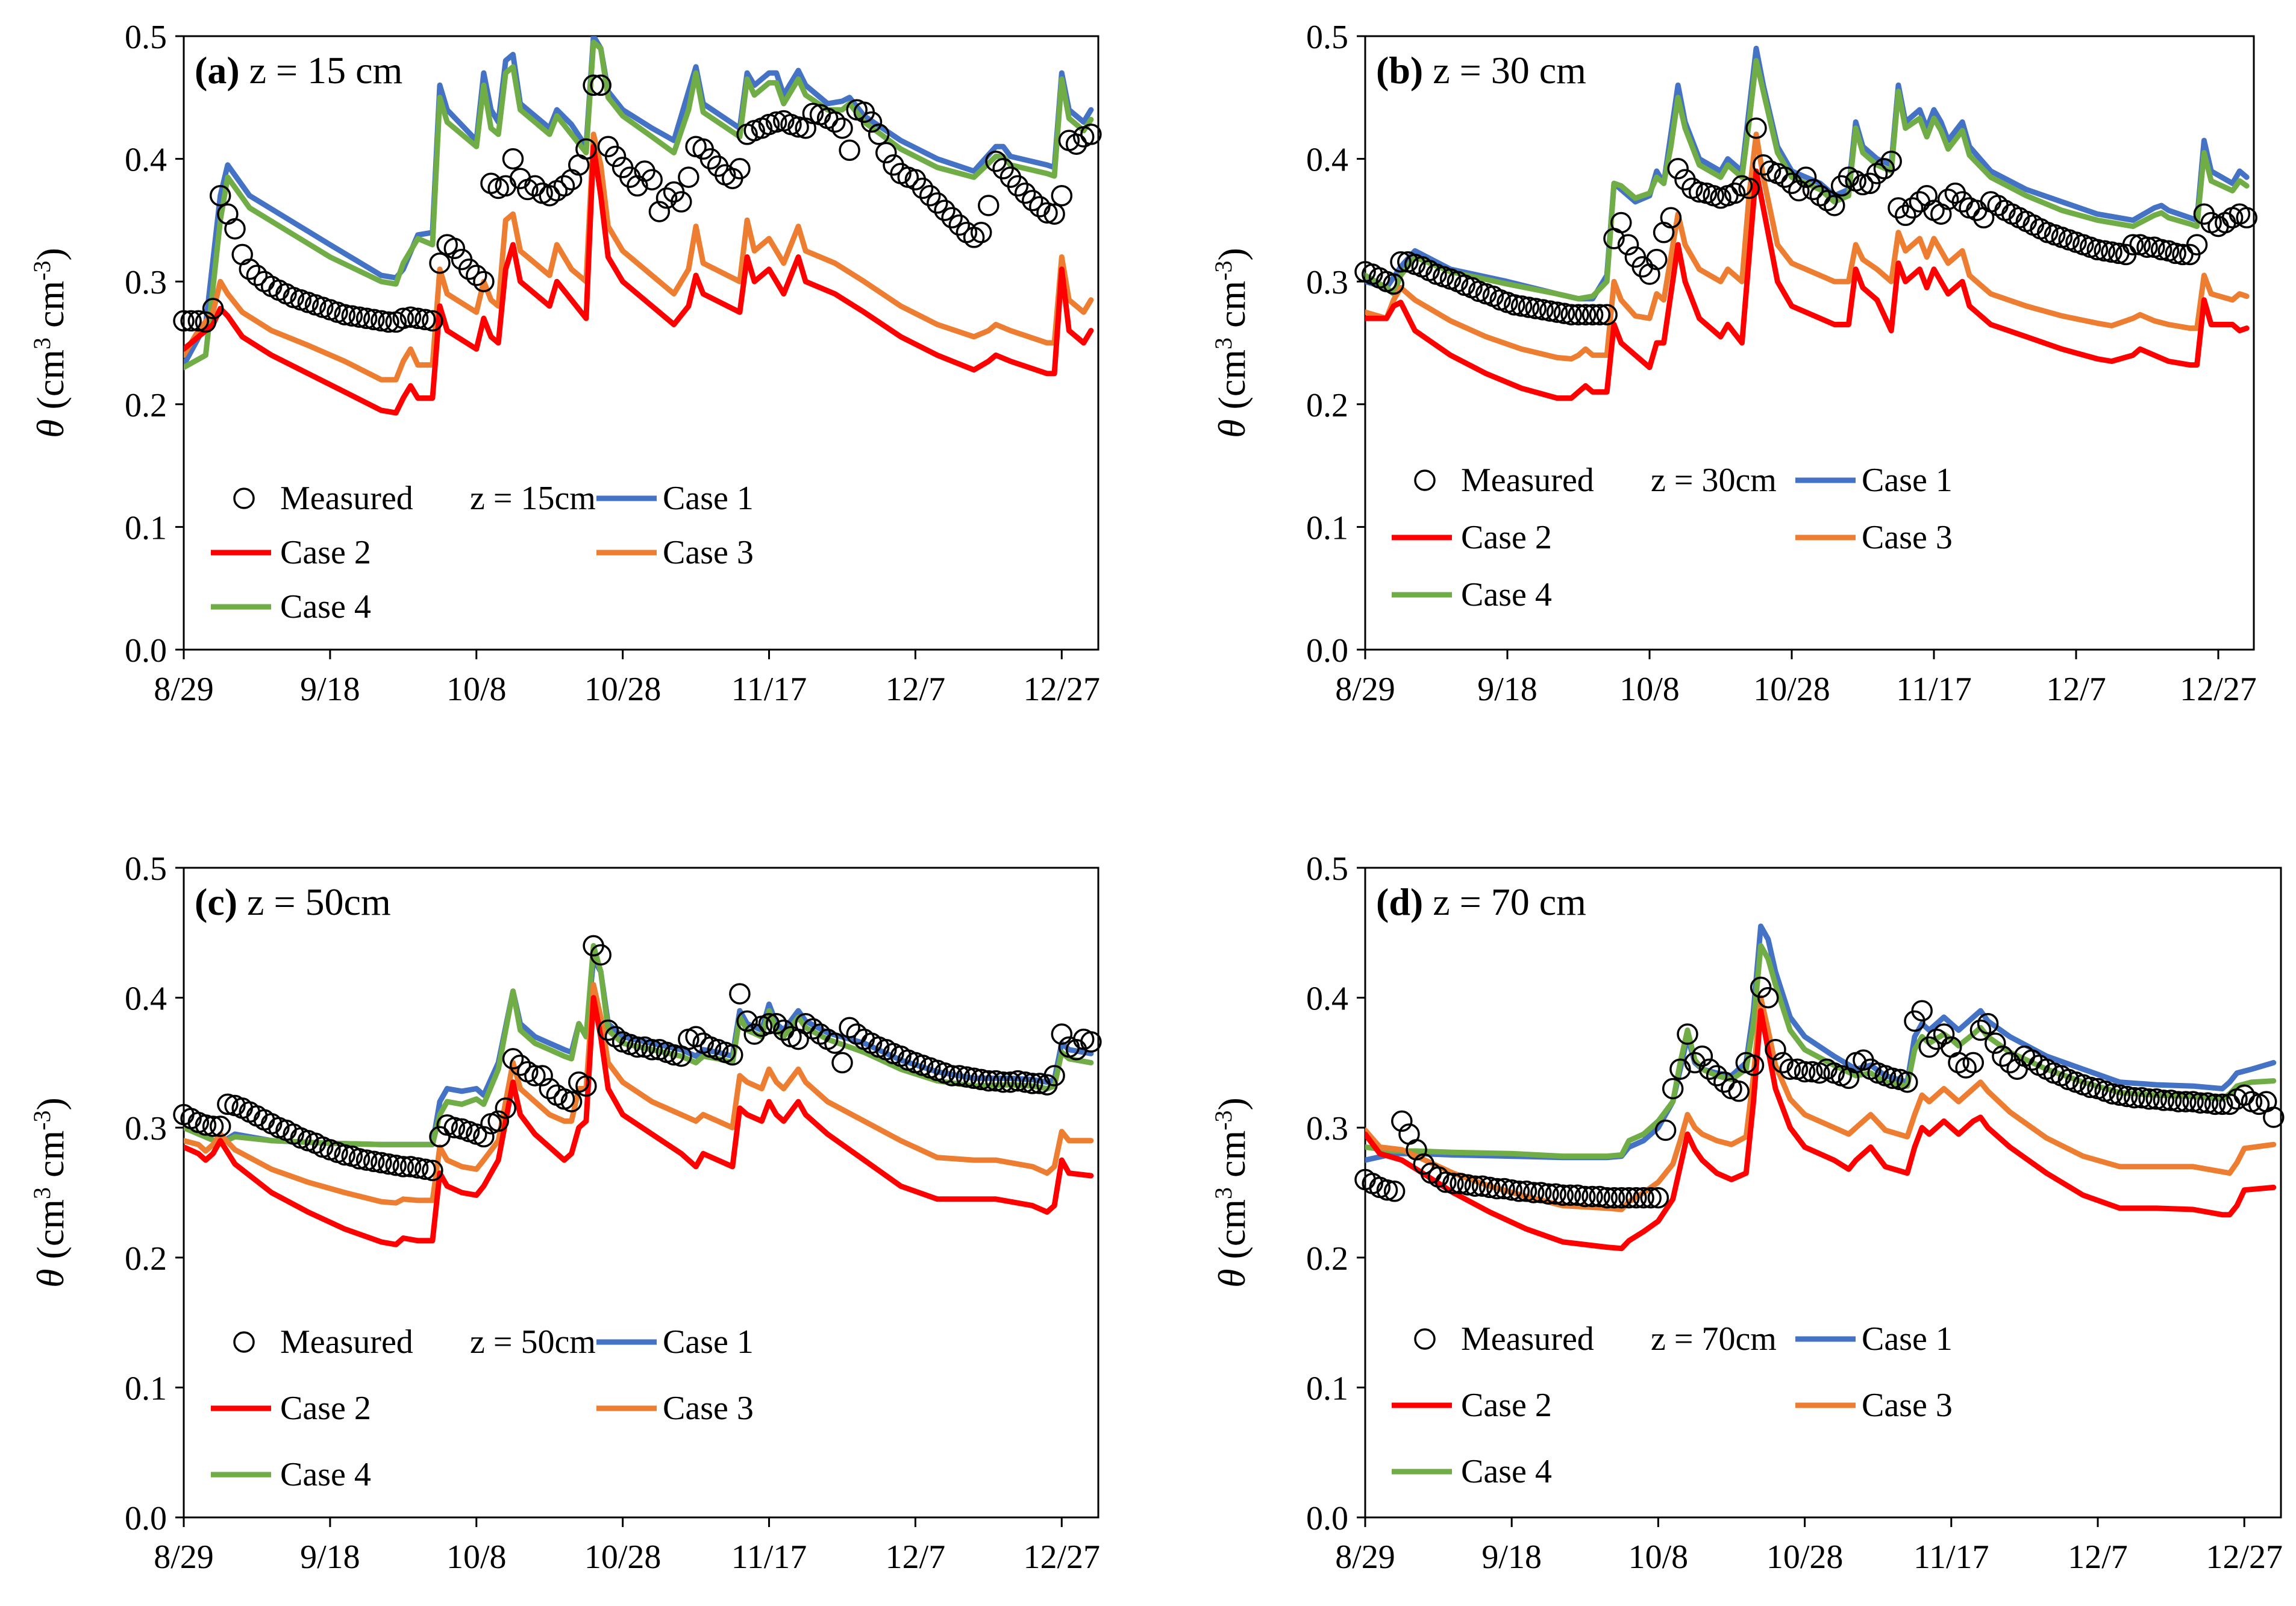 The image size is (2296, 1606). Describe the element at coordinates (1527, 480) in the screenshot. I see `legend-measured-label: Measured` at that location.